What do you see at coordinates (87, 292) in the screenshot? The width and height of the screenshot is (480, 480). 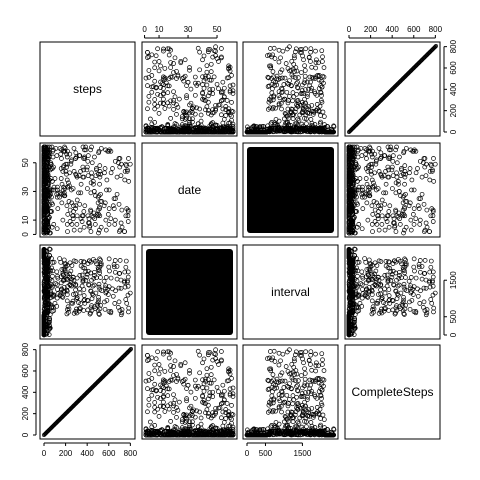 I see `panel-frame` at bounding box center [87, 292].